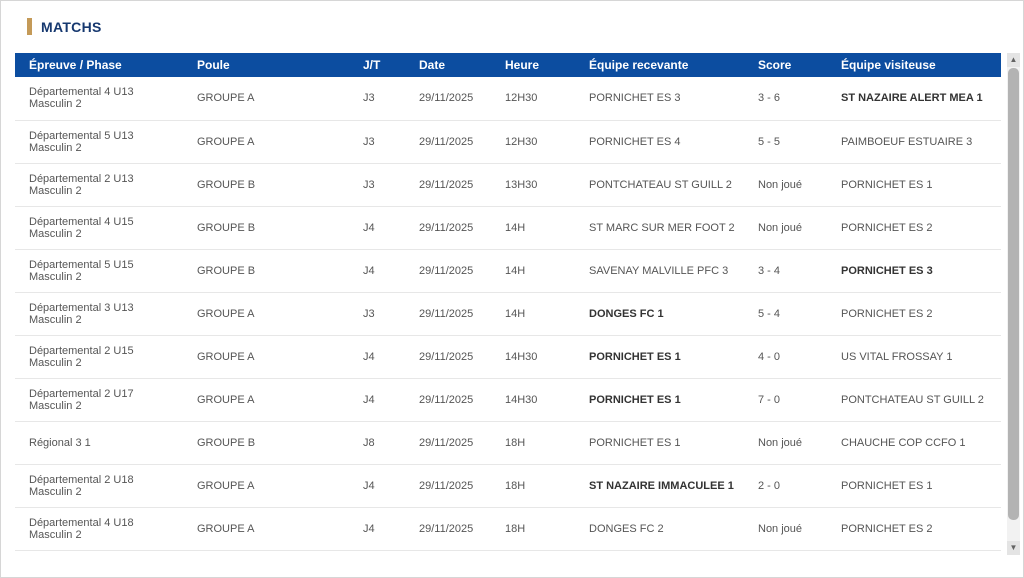 This screenshot has height=578, width=1024. Describe the element at coordinates (785, 271) in the screenshot. I see `cell-score: 3 - 4` at that location.